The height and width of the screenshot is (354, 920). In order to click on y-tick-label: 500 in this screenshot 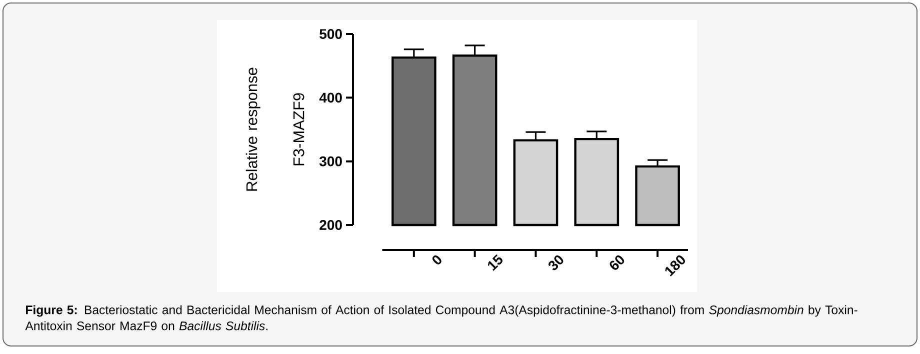, I will do `click(331, 34)`.